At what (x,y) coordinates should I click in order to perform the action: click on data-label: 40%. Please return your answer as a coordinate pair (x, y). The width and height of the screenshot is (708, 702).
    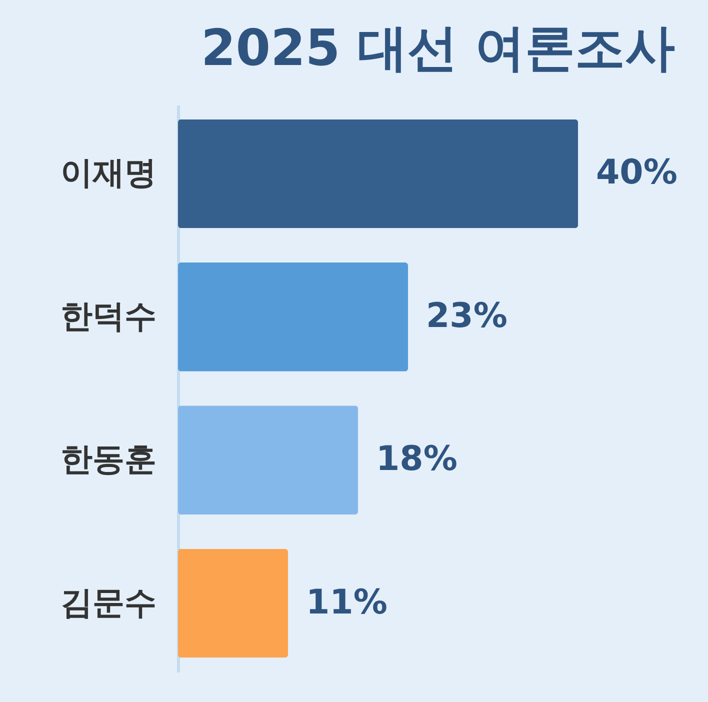
    Looking at the image, I should click on (637, 172).